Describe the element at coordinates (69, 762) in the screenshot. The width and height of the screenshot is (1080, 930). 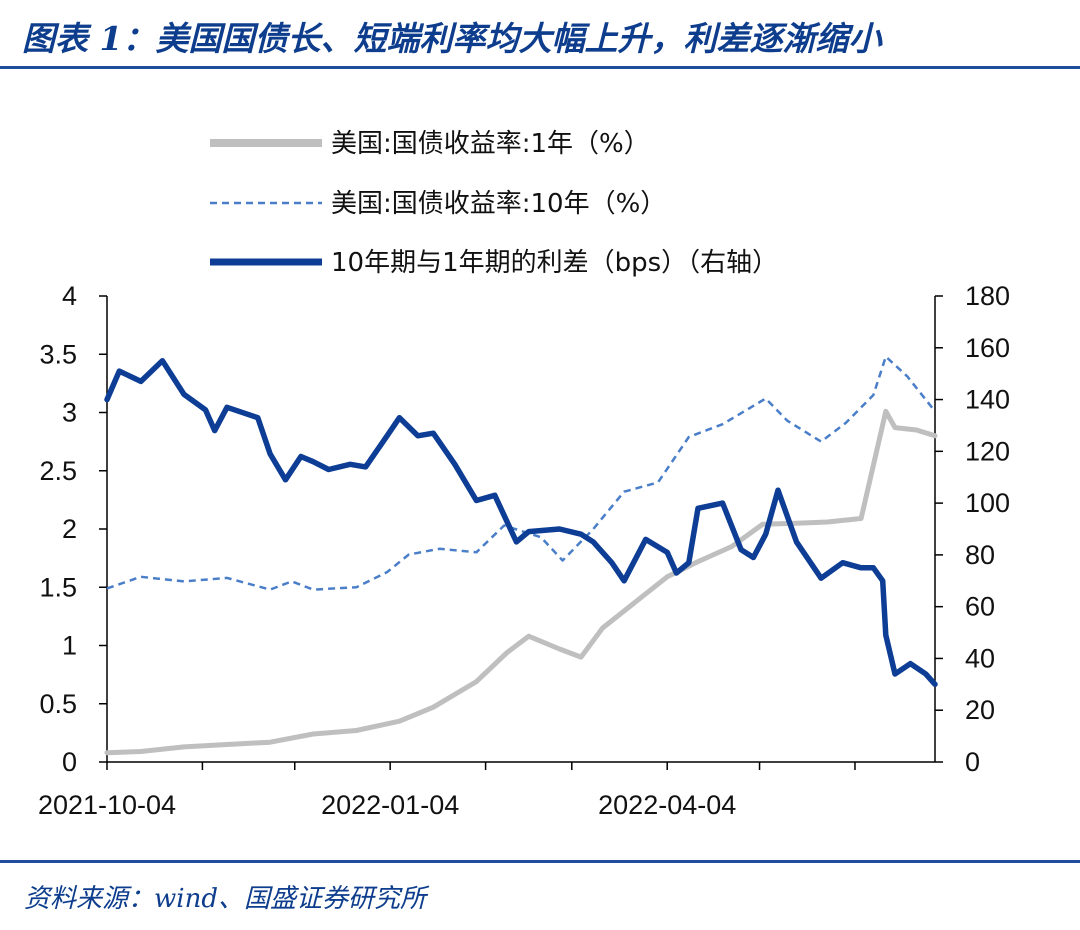
I see `y-tick-label-left: 0` at that location.